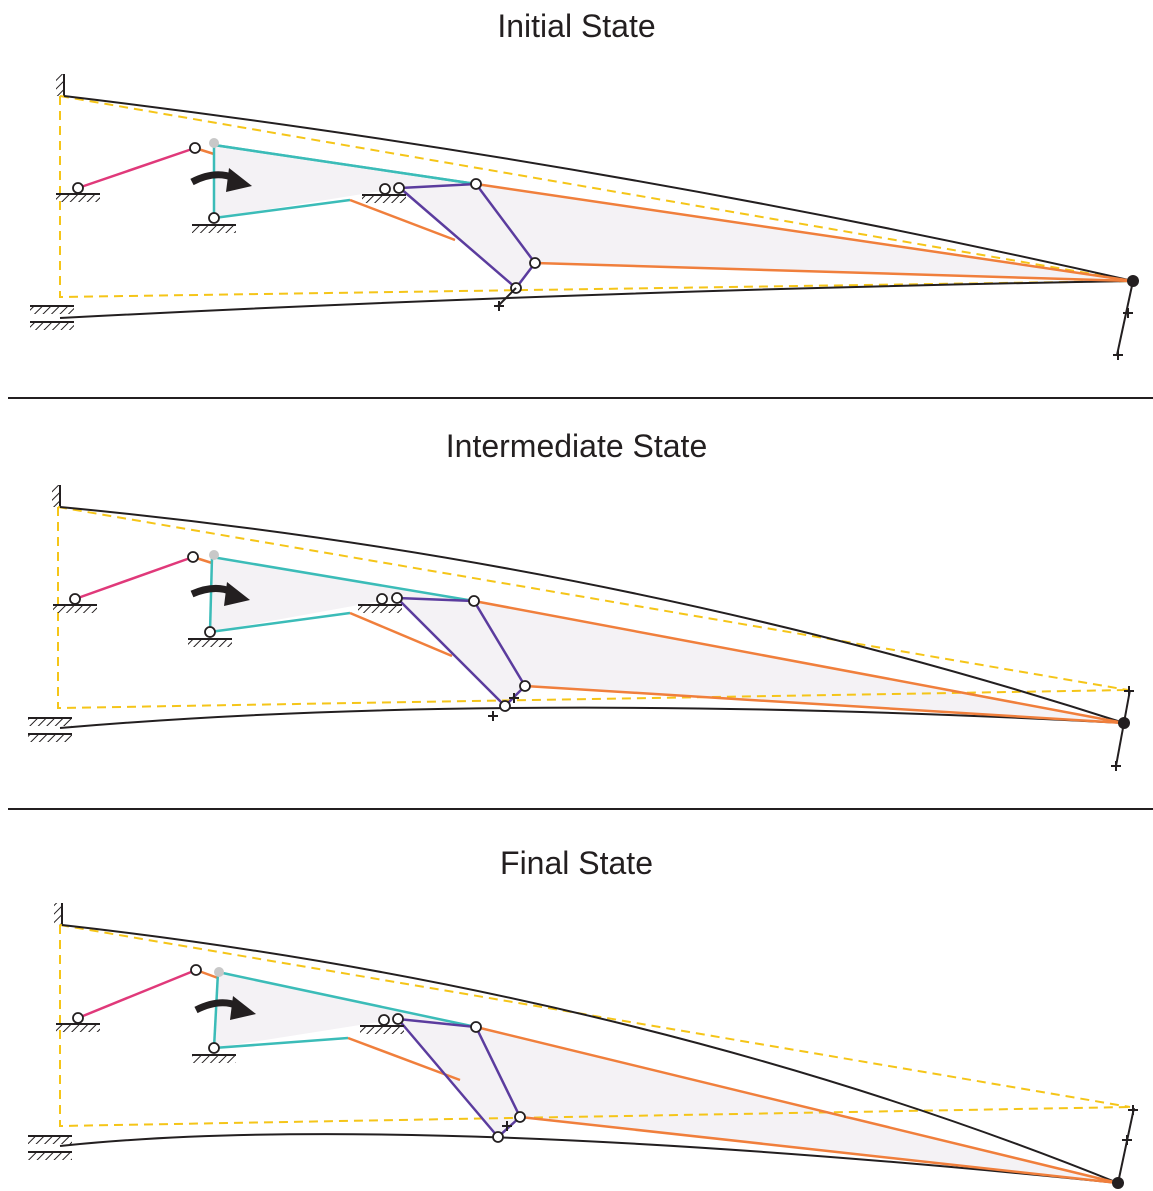 This screenshot has height=1191, width=1153. Describe the element at coordinates (576, 26) in the screenshot. I see `panel-title-initial: Initial State` at that location.